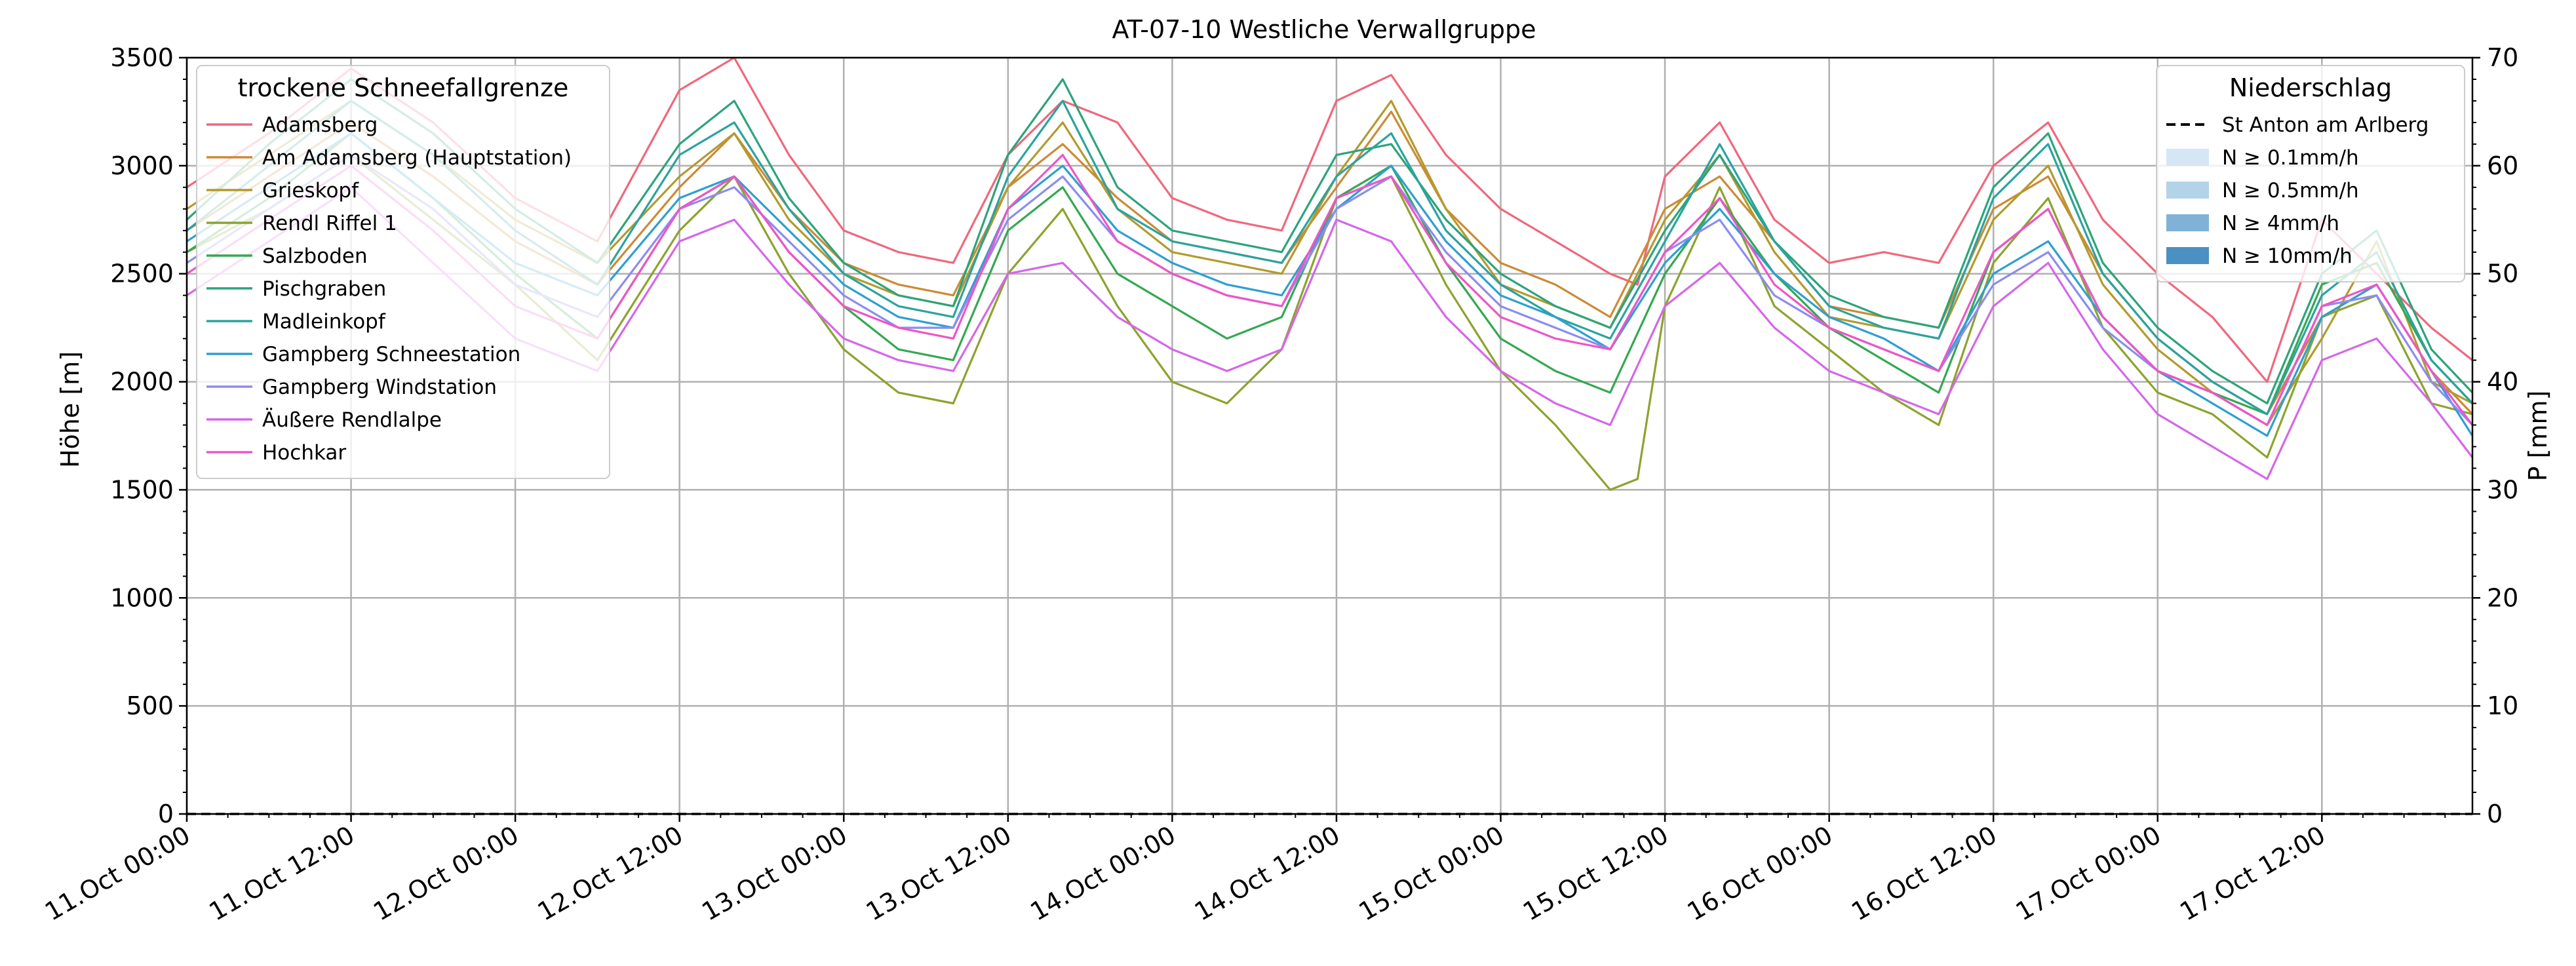 The image size is (2576, 966). What do you see at coordinates (2502, 274) in the screenshot?
I see `y2-tick-label: 50` at bounding box center [2502, 274].